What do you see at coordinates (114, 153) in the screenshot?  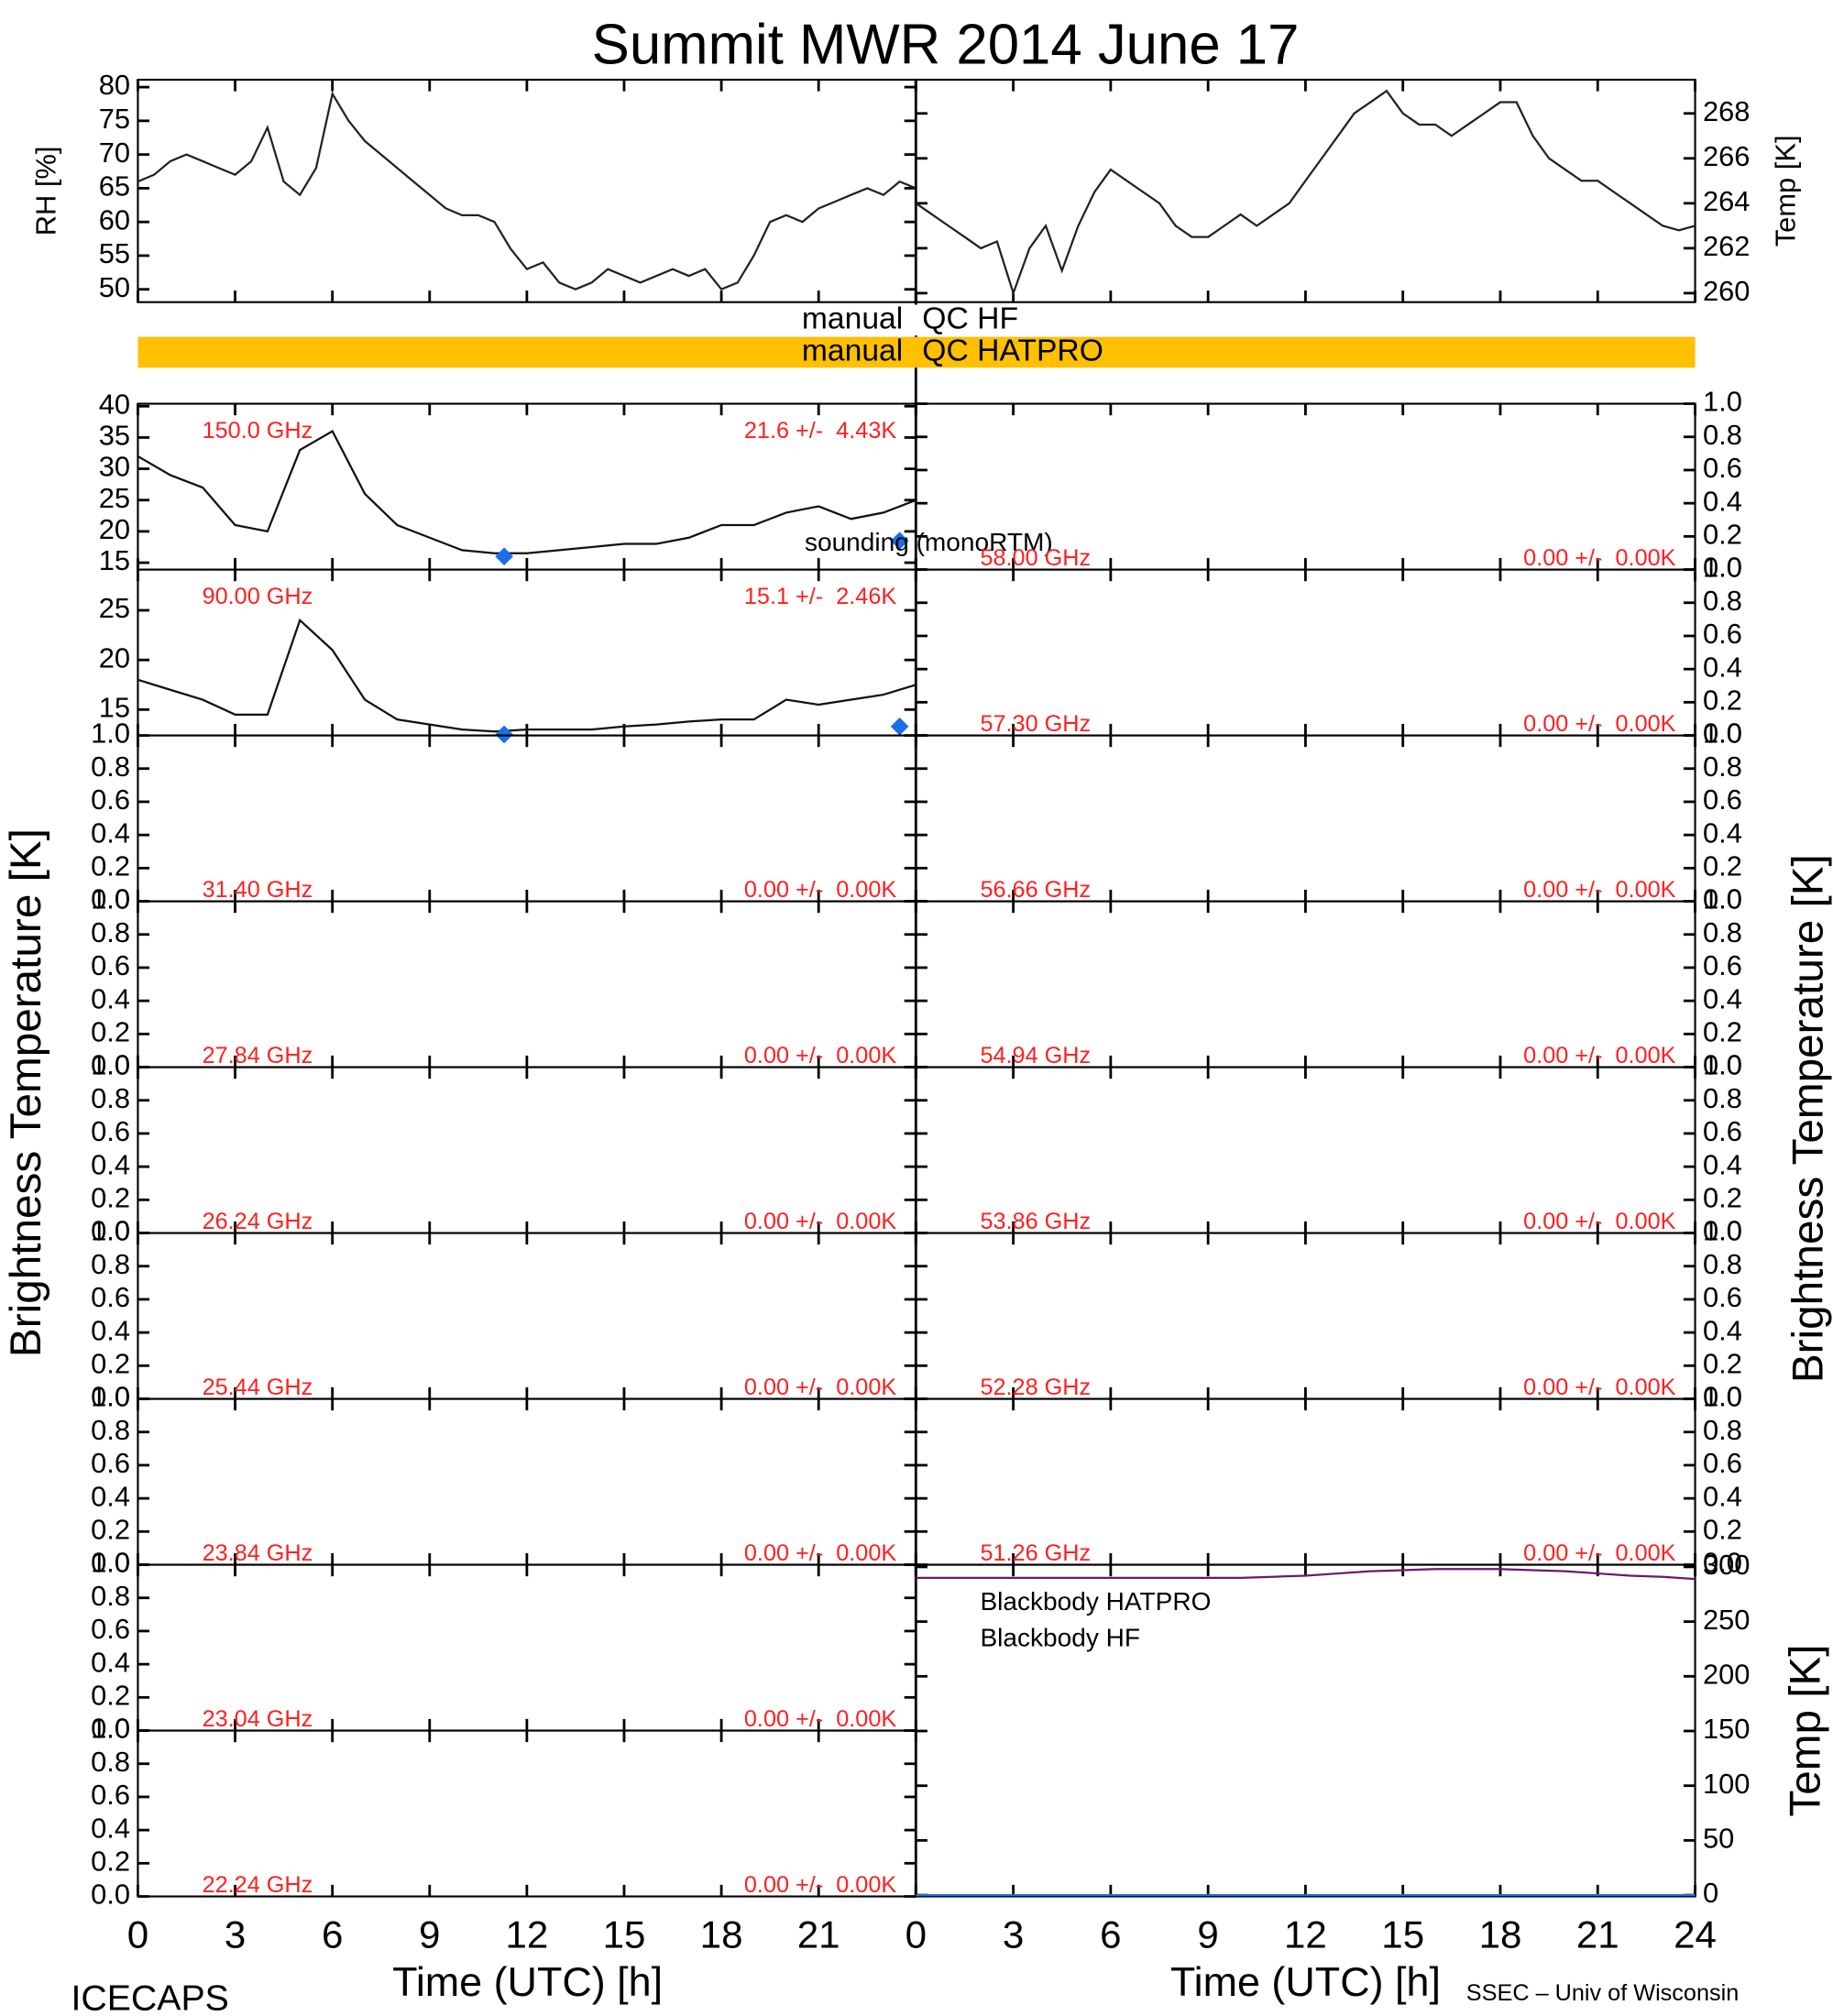 I see `y-tick-label: 70` at bounding box center [114, 153].